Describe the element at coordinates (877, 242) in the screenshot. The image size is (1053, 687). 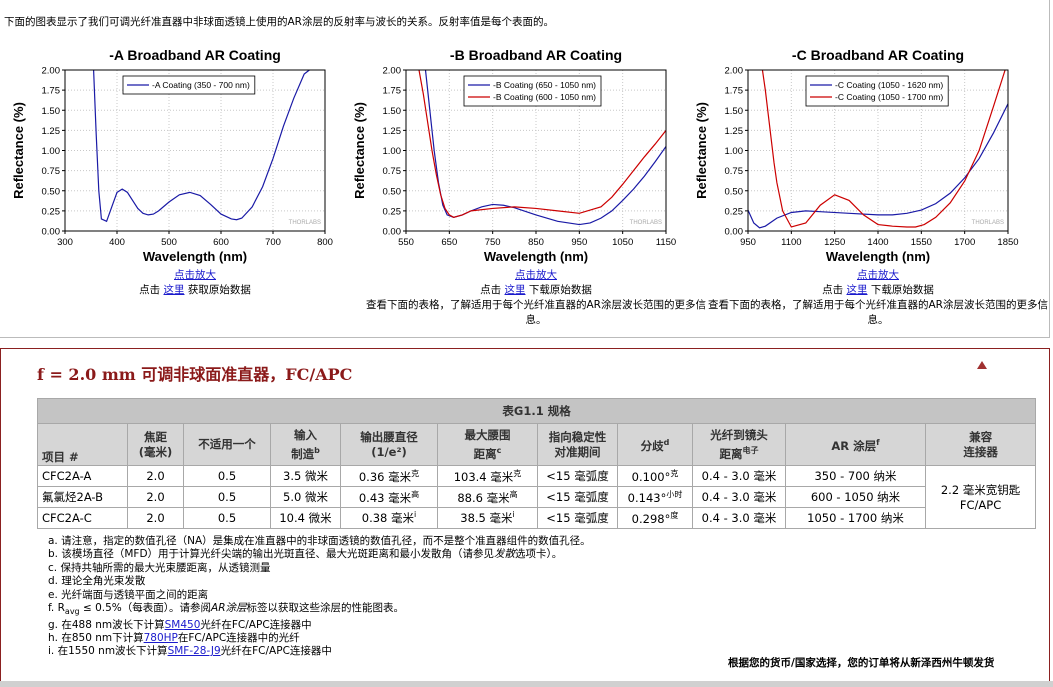
I see `x-tick-label: 1400` at that location.